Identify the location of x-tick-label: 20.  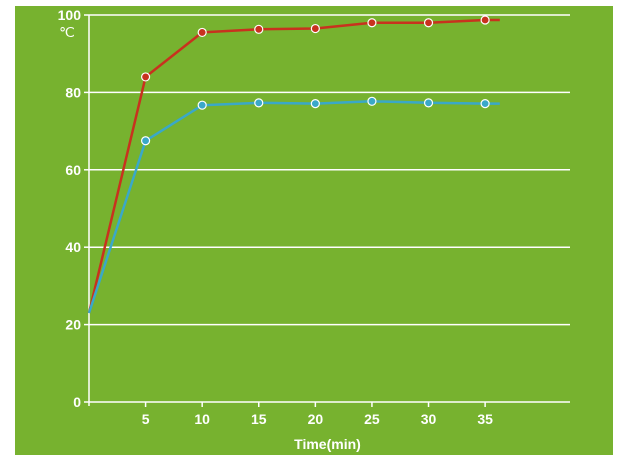
(316, 419).